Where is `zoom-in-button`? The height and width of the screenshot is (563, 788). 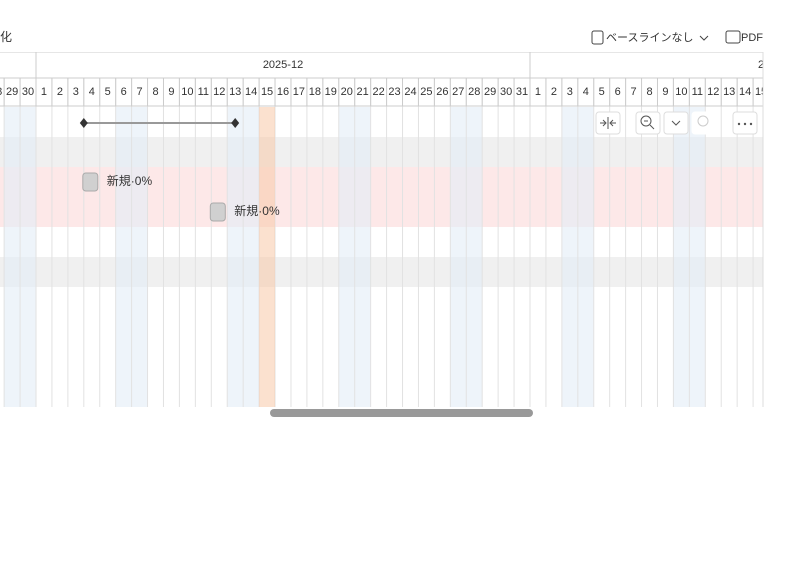 zoom-in-button is located at coordinates (704, 123).